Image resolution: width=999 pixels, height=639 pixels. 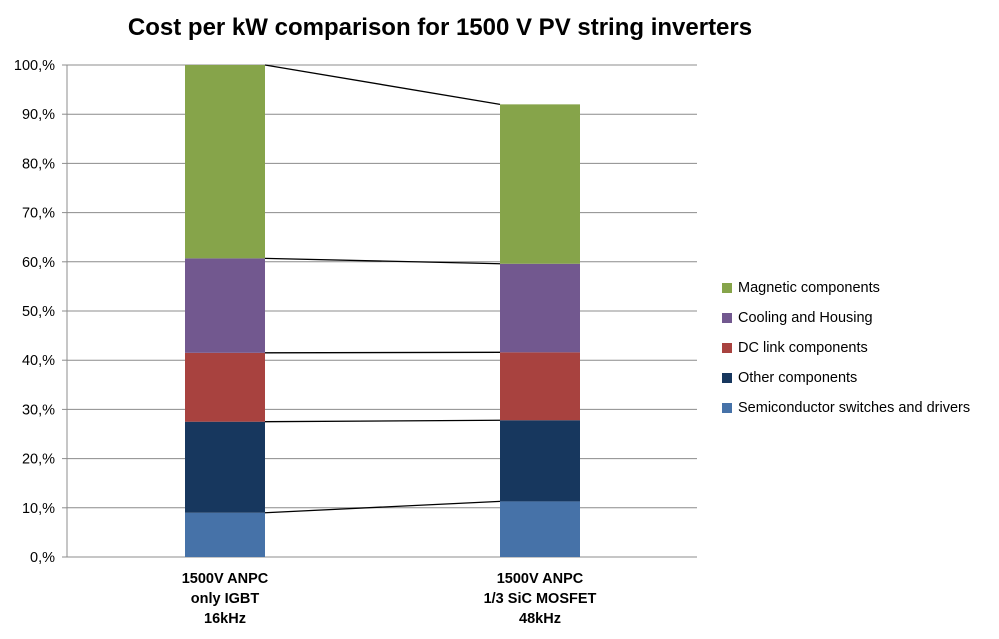 I want to click on legend-item: Semiconductor switches and drivers, so click(x=846, y=408).